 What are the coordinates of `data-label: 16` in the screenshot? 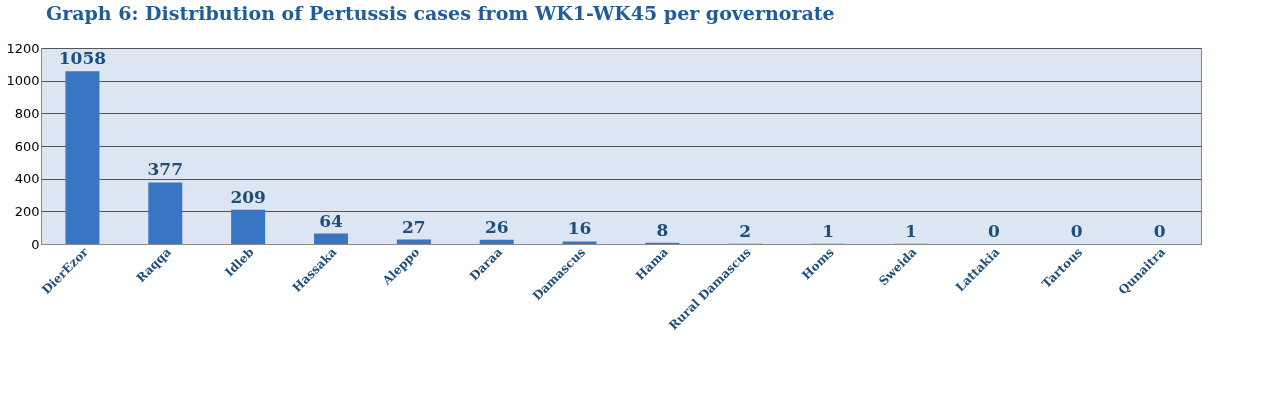 It's located at (579, 228).